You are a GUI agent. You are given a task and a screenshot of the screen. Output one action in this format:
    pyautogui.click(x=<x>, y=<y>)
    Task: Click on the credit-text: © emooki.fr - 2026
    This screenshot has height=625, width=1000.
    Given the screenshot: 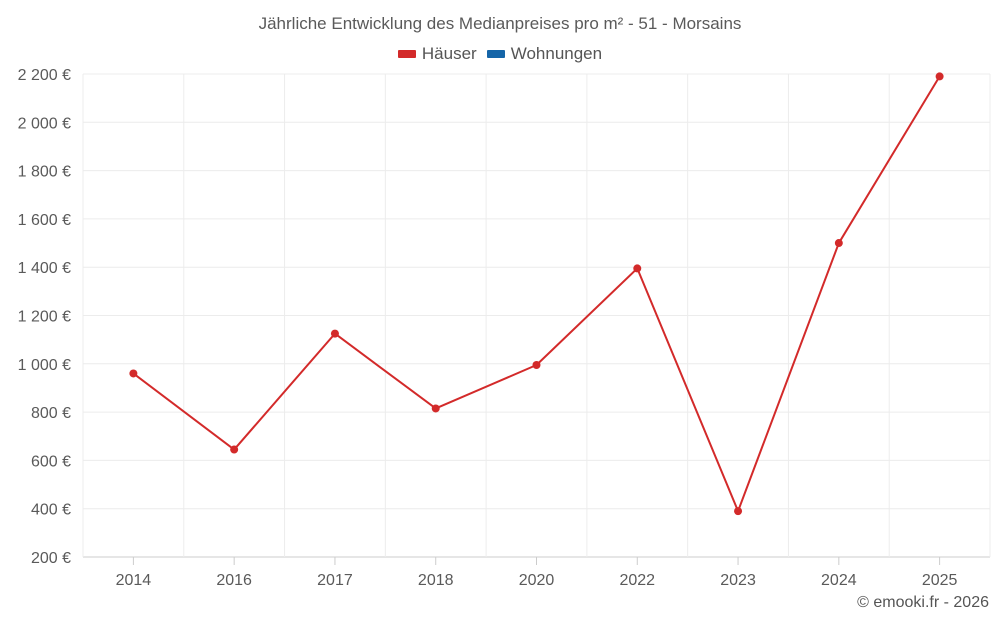 What is the action you would take?
    pyautogui.click(x=923, y=602)
    